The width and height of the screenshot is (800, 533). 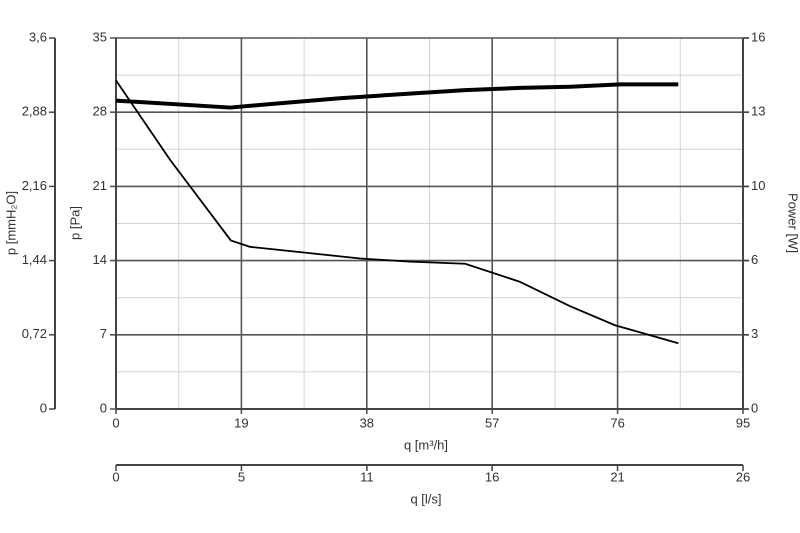 What do you see at coordinates (34, 259) in the screenshot?
I see `y3-tick-label: 1,44` at bounding box center [34, 259].